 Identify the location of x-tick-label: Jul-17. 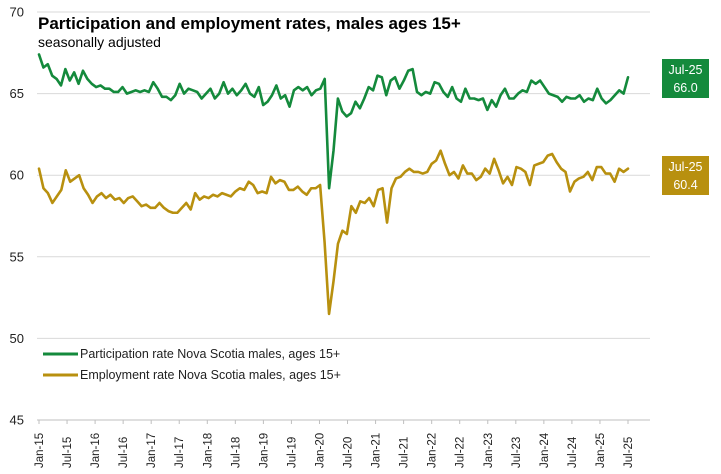
(180, 452).